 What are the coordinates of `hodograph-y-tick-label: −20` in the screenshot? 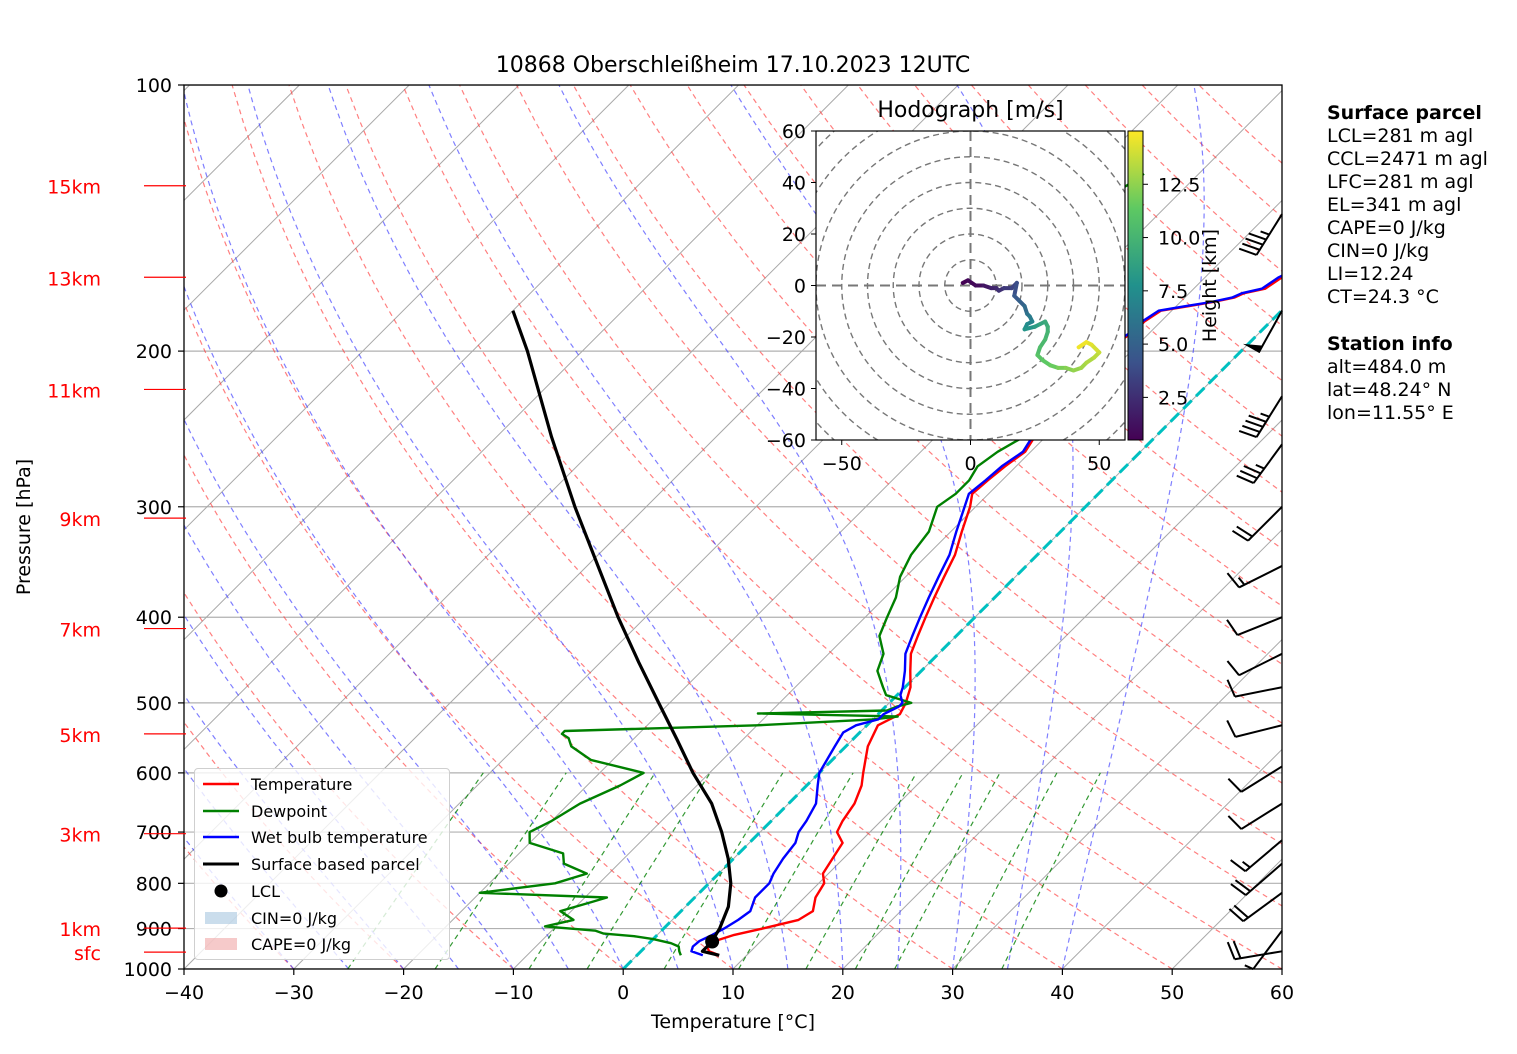 It's located at (786, 338).